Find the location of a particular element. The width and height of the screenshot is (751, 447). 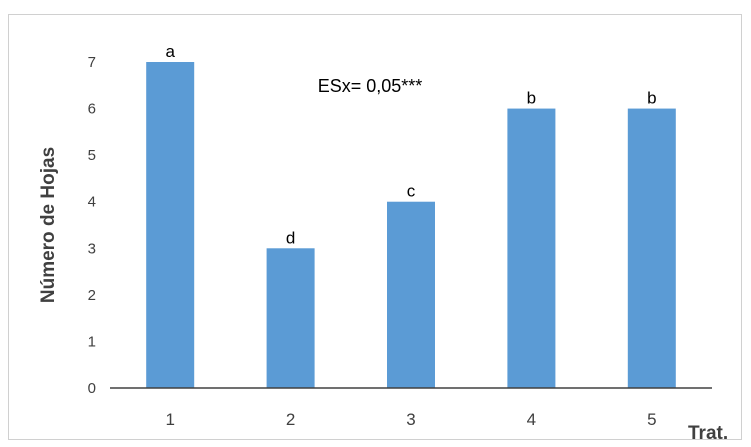

y-tick-label: 7 is located at coordinates (92, 62).